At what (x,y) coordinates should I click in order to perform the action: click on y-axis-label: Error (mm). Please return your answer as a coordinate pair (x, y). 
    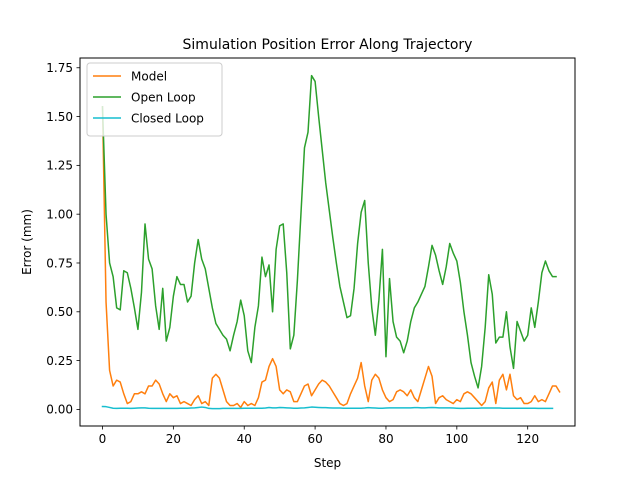
    Looking at the image, I should click on (27, 242).